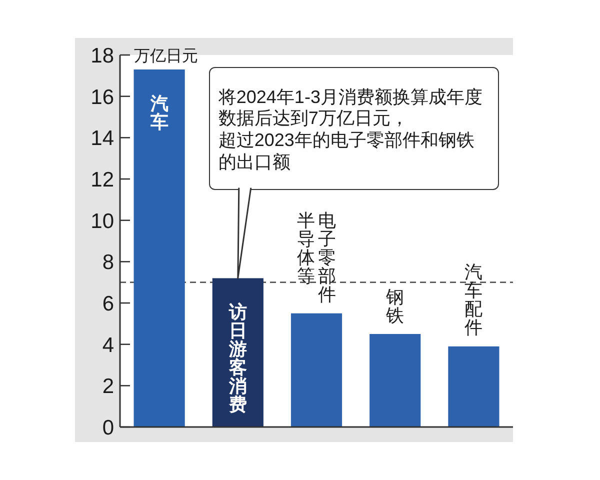 The width and height of the screenshot is (600, 480). I want to click on x-tick-label: 钢铁, so click(394, 306).